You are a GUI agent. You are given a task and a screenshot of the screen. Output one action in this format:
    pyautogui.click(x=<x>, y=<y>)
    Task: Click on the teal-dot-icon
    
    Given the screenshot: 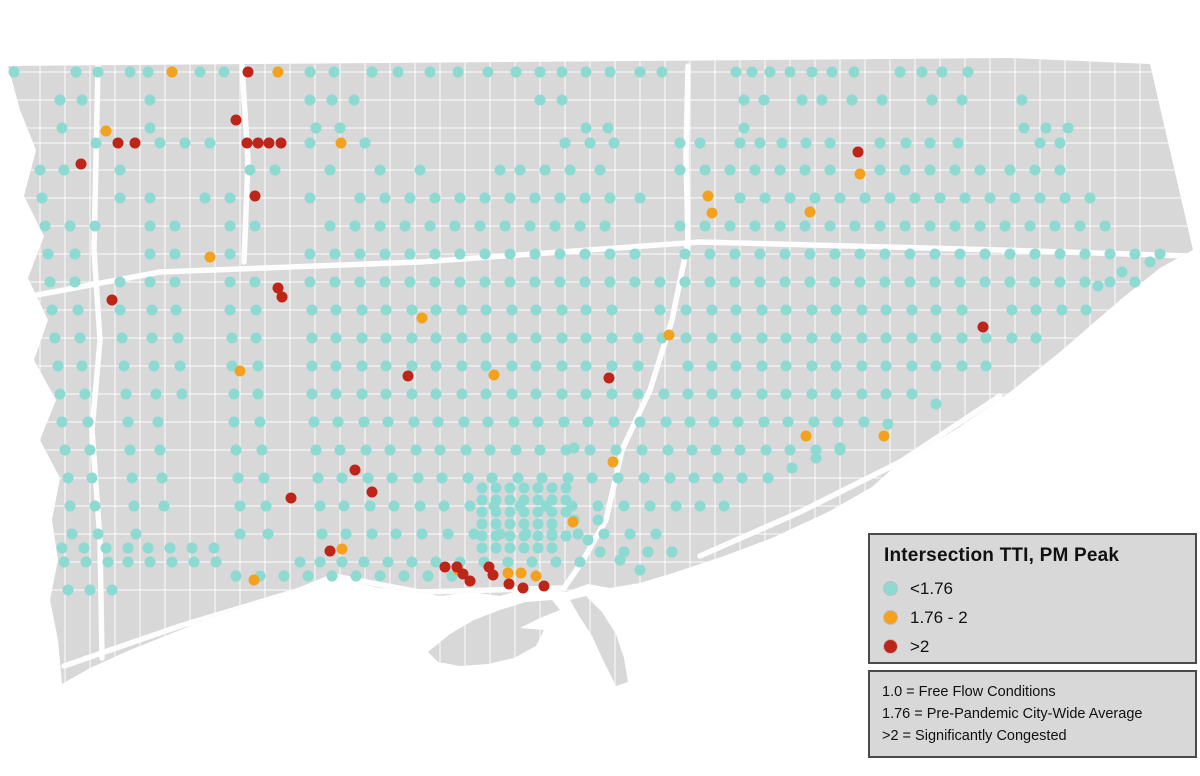 What is the action you would take?
    pyautogui.click(x=890, y=588)
    